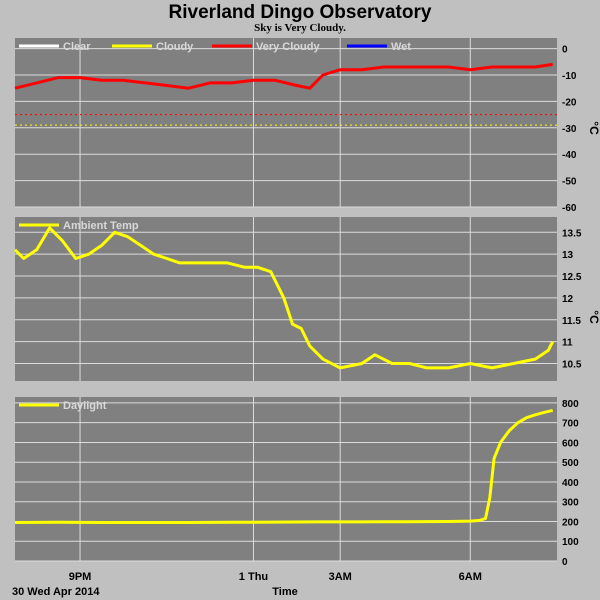  Describe the element at coordinates (253, 577) in the screenshot. I see `x-tick-label: 1 Thu` at that location.